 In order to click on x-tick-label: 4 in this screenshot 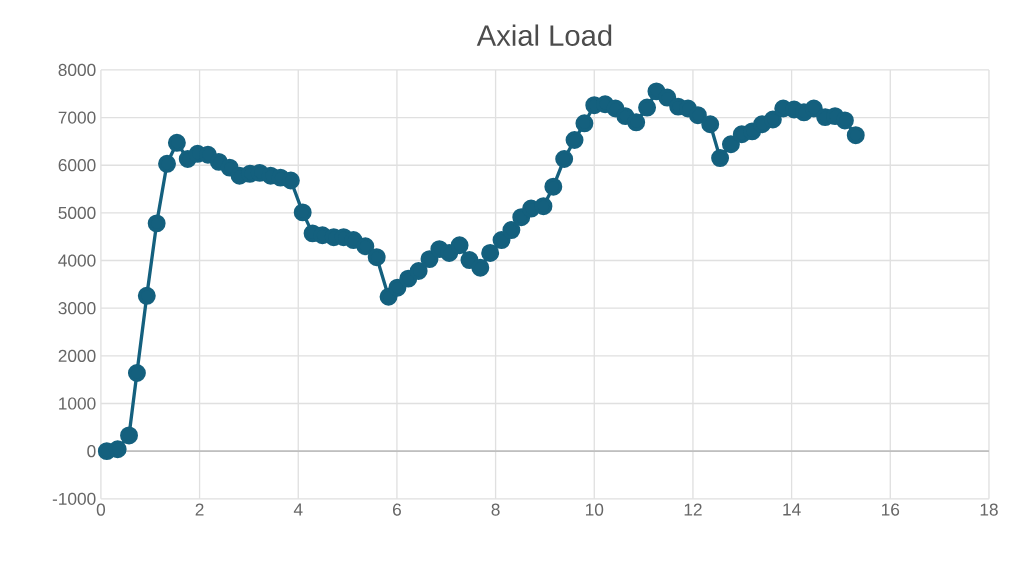, I will do `click(298, 509)`.